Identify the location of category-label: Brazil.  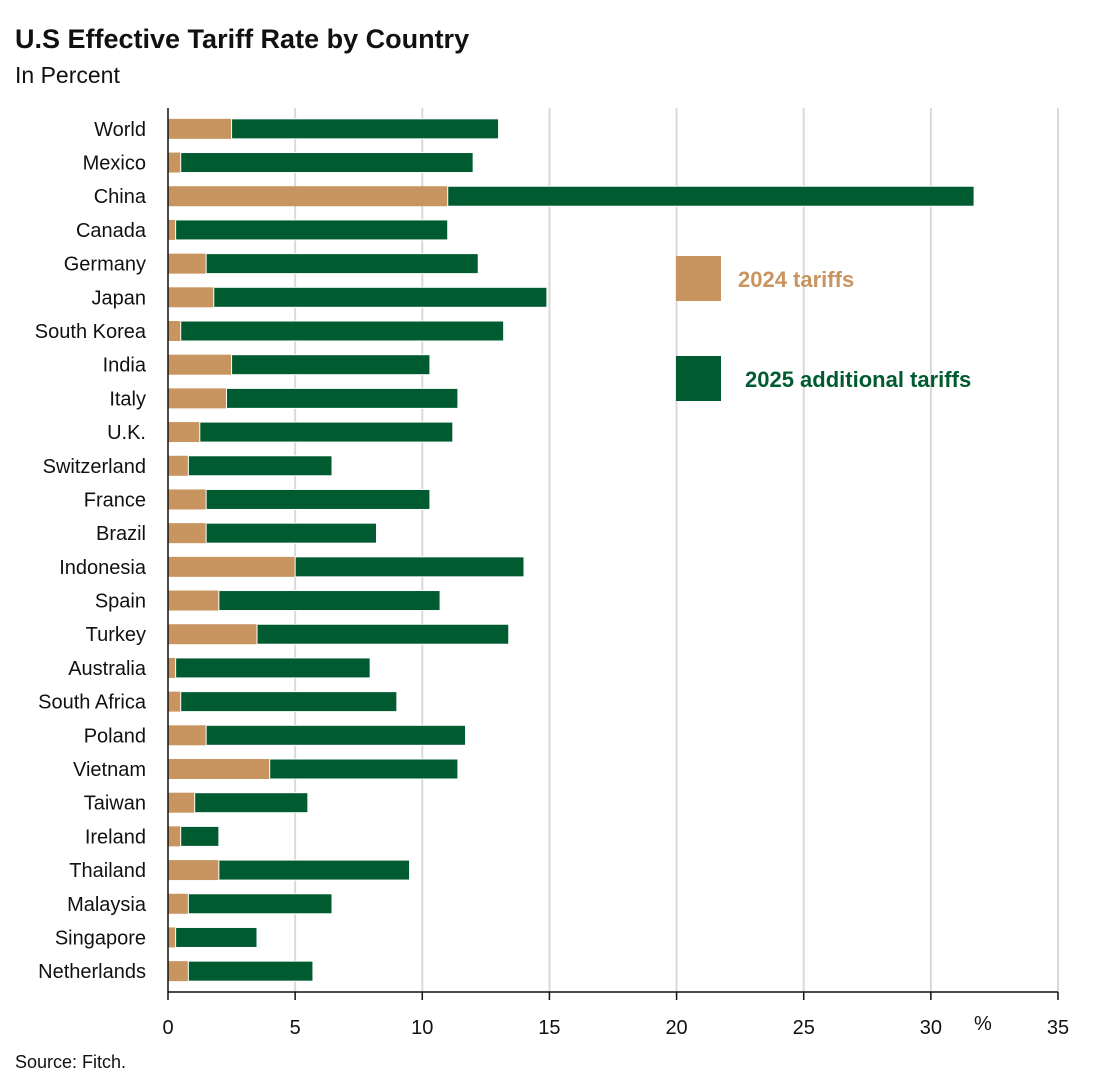
(121, 534).